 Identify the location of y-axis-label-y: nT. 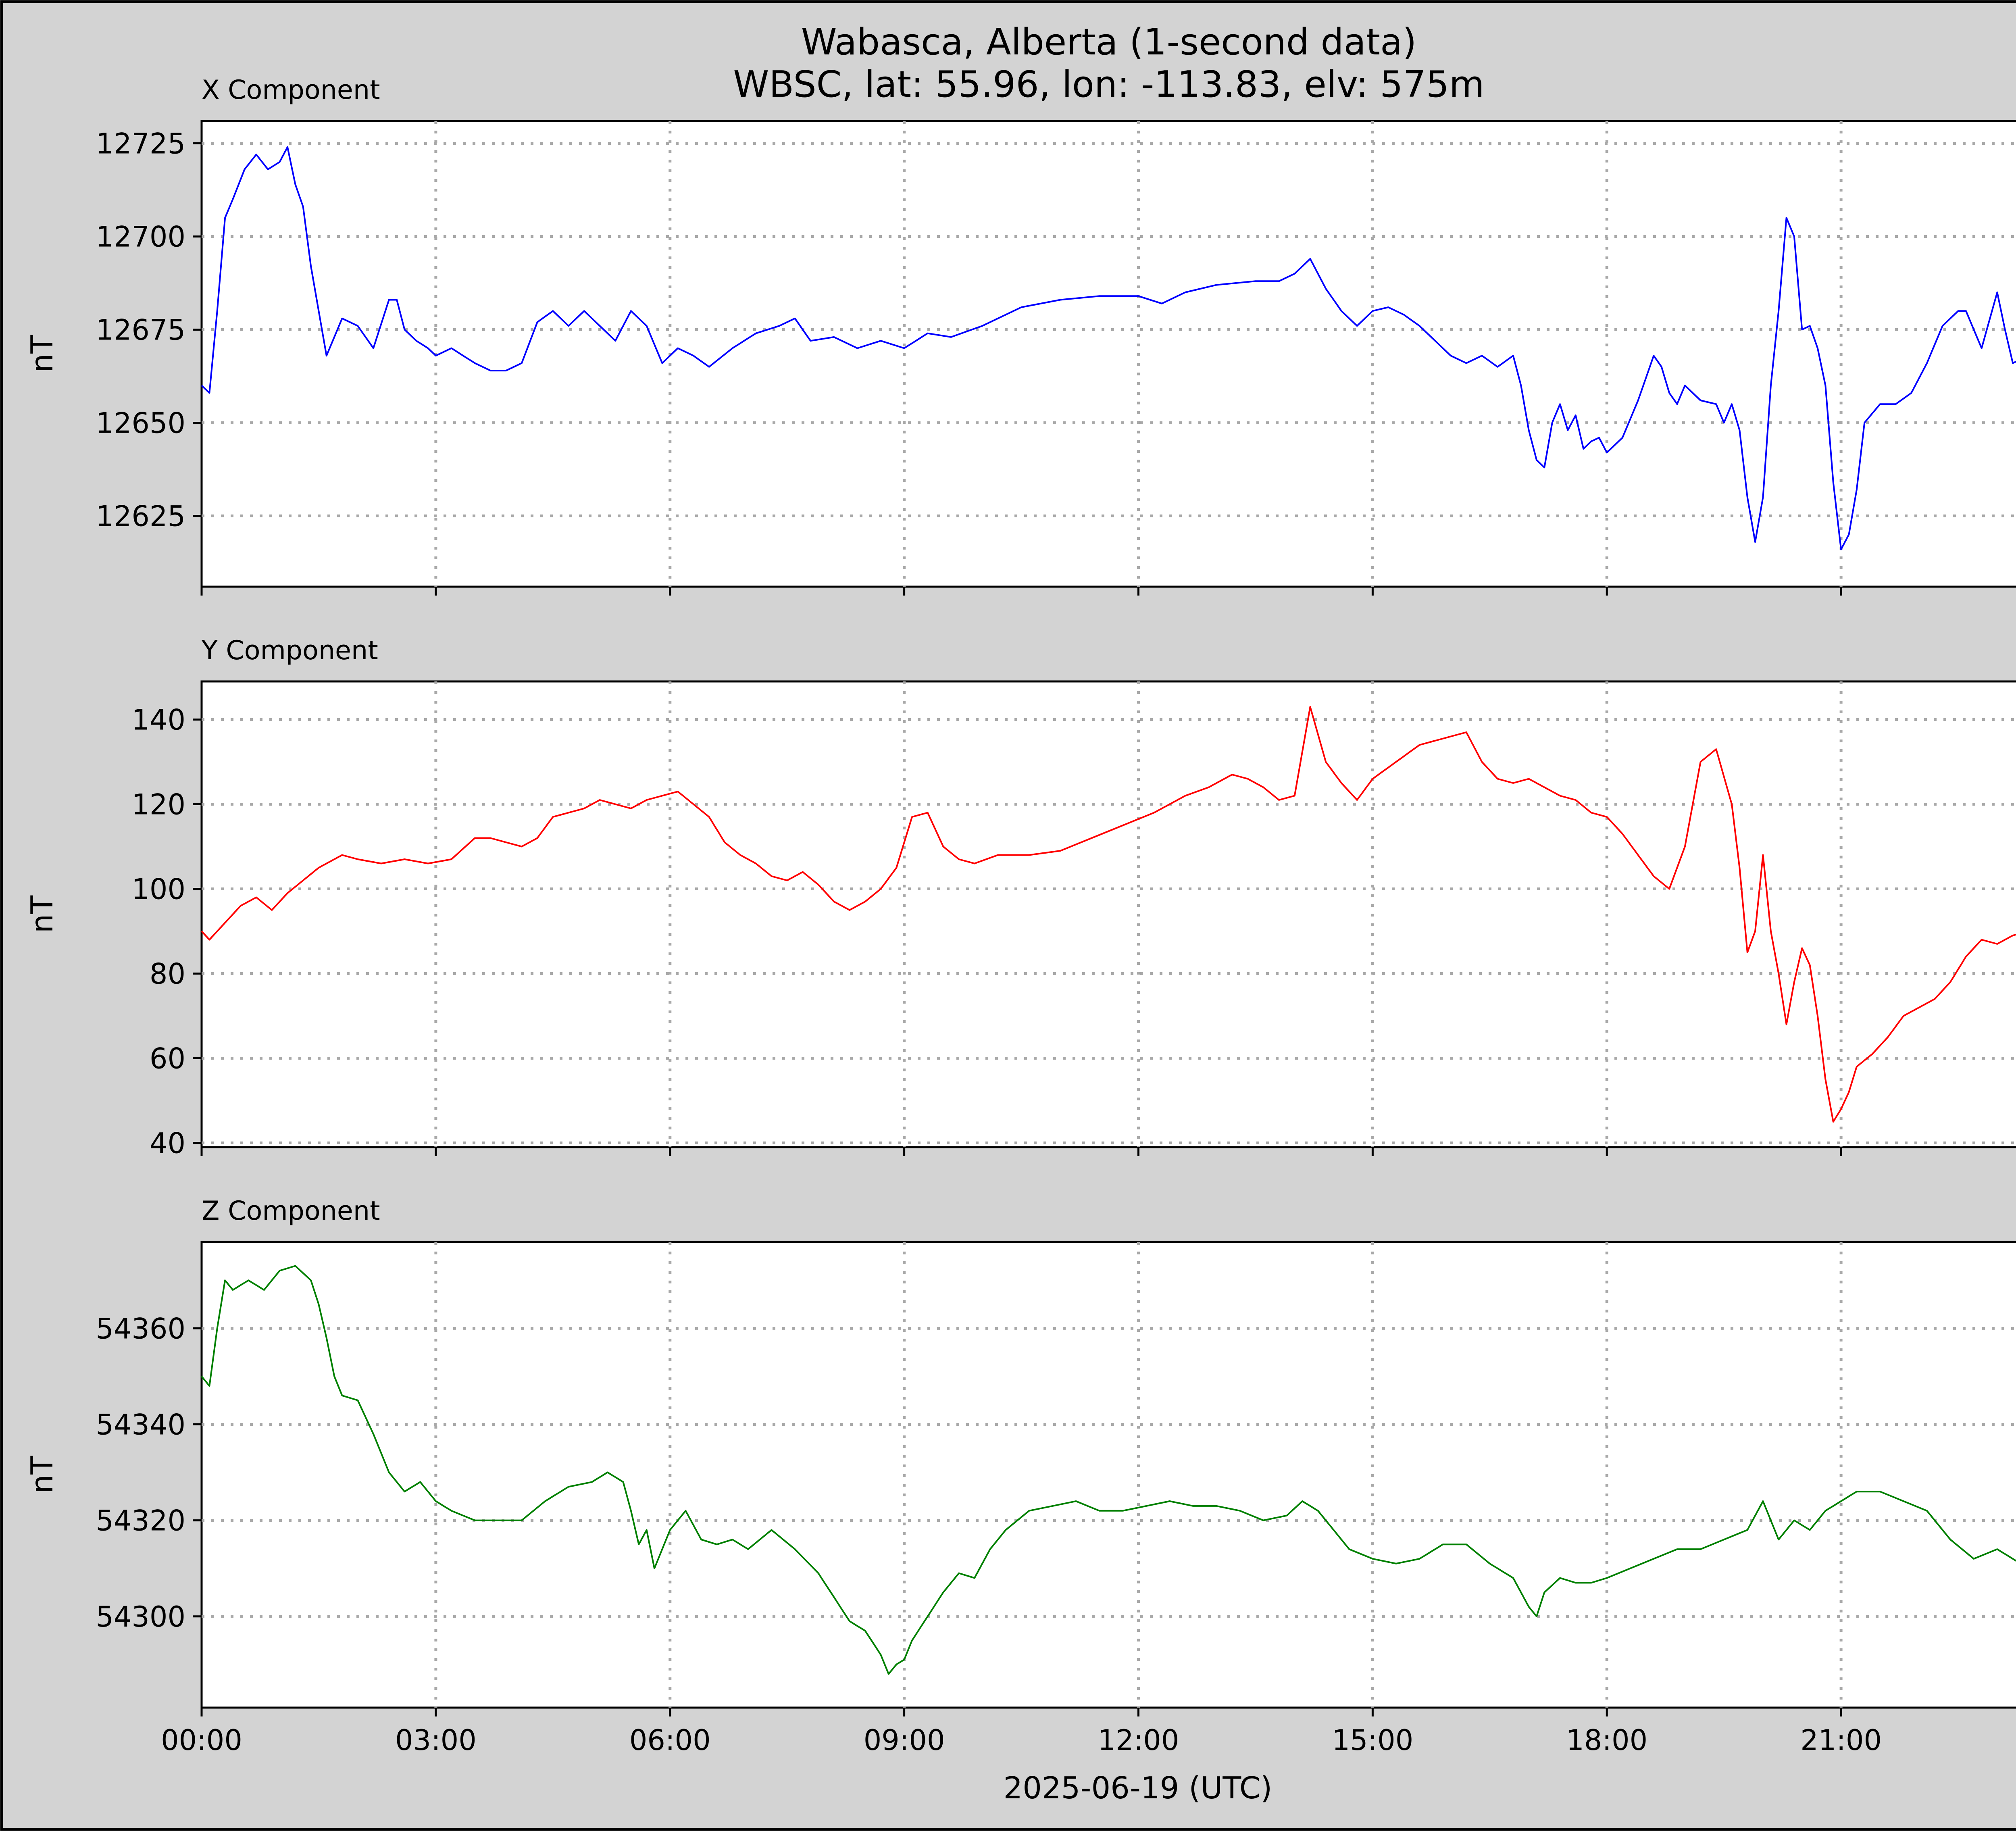
(42, 914).